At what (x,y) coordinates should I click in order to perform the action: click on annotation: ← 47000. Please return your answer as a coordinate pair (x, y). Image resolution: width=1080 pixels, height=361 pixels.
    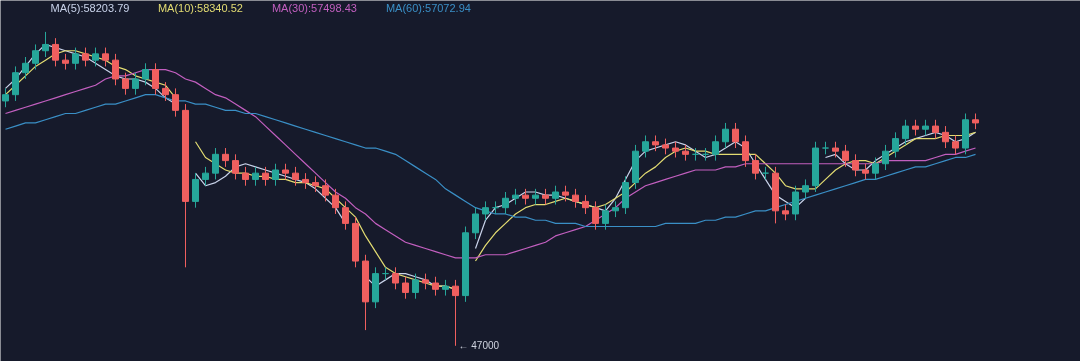
    Looking at the image, I should click on (479, 346).